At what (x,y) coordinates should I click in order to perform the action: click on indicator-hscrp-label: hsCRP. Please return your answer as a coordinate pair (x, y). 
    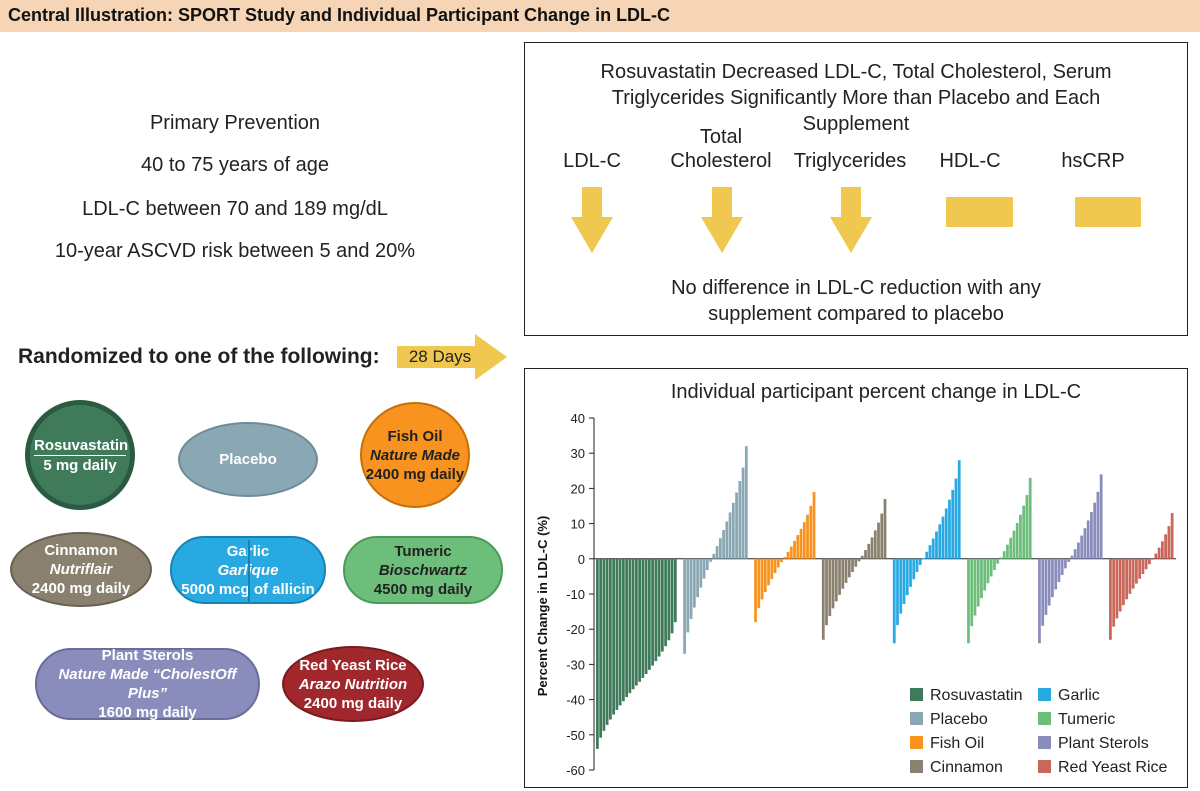
    Looking at the image, I should click on (1093, 161).